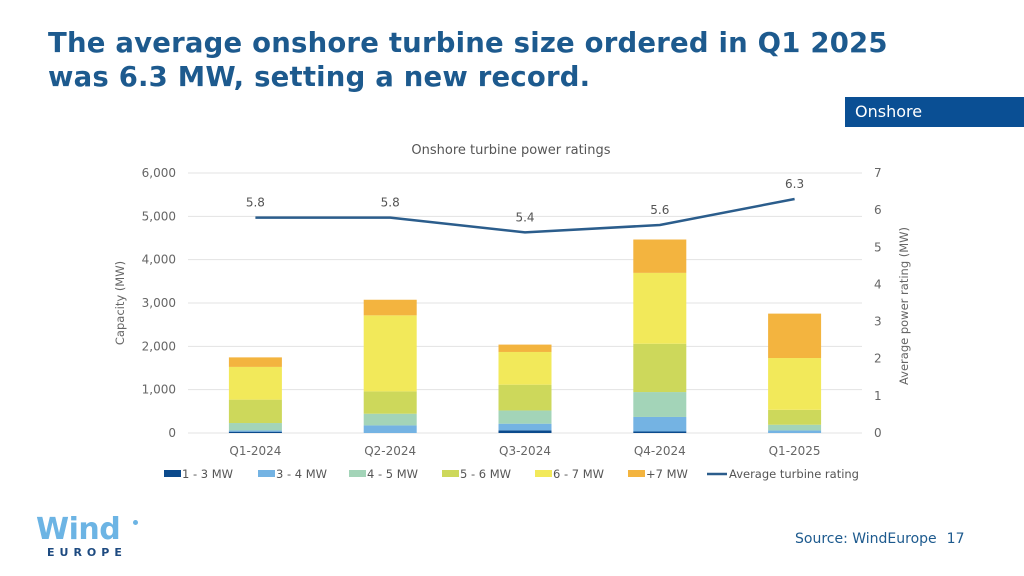  I want to click on x-tick-label: Q1-2024, so click(255, 451).